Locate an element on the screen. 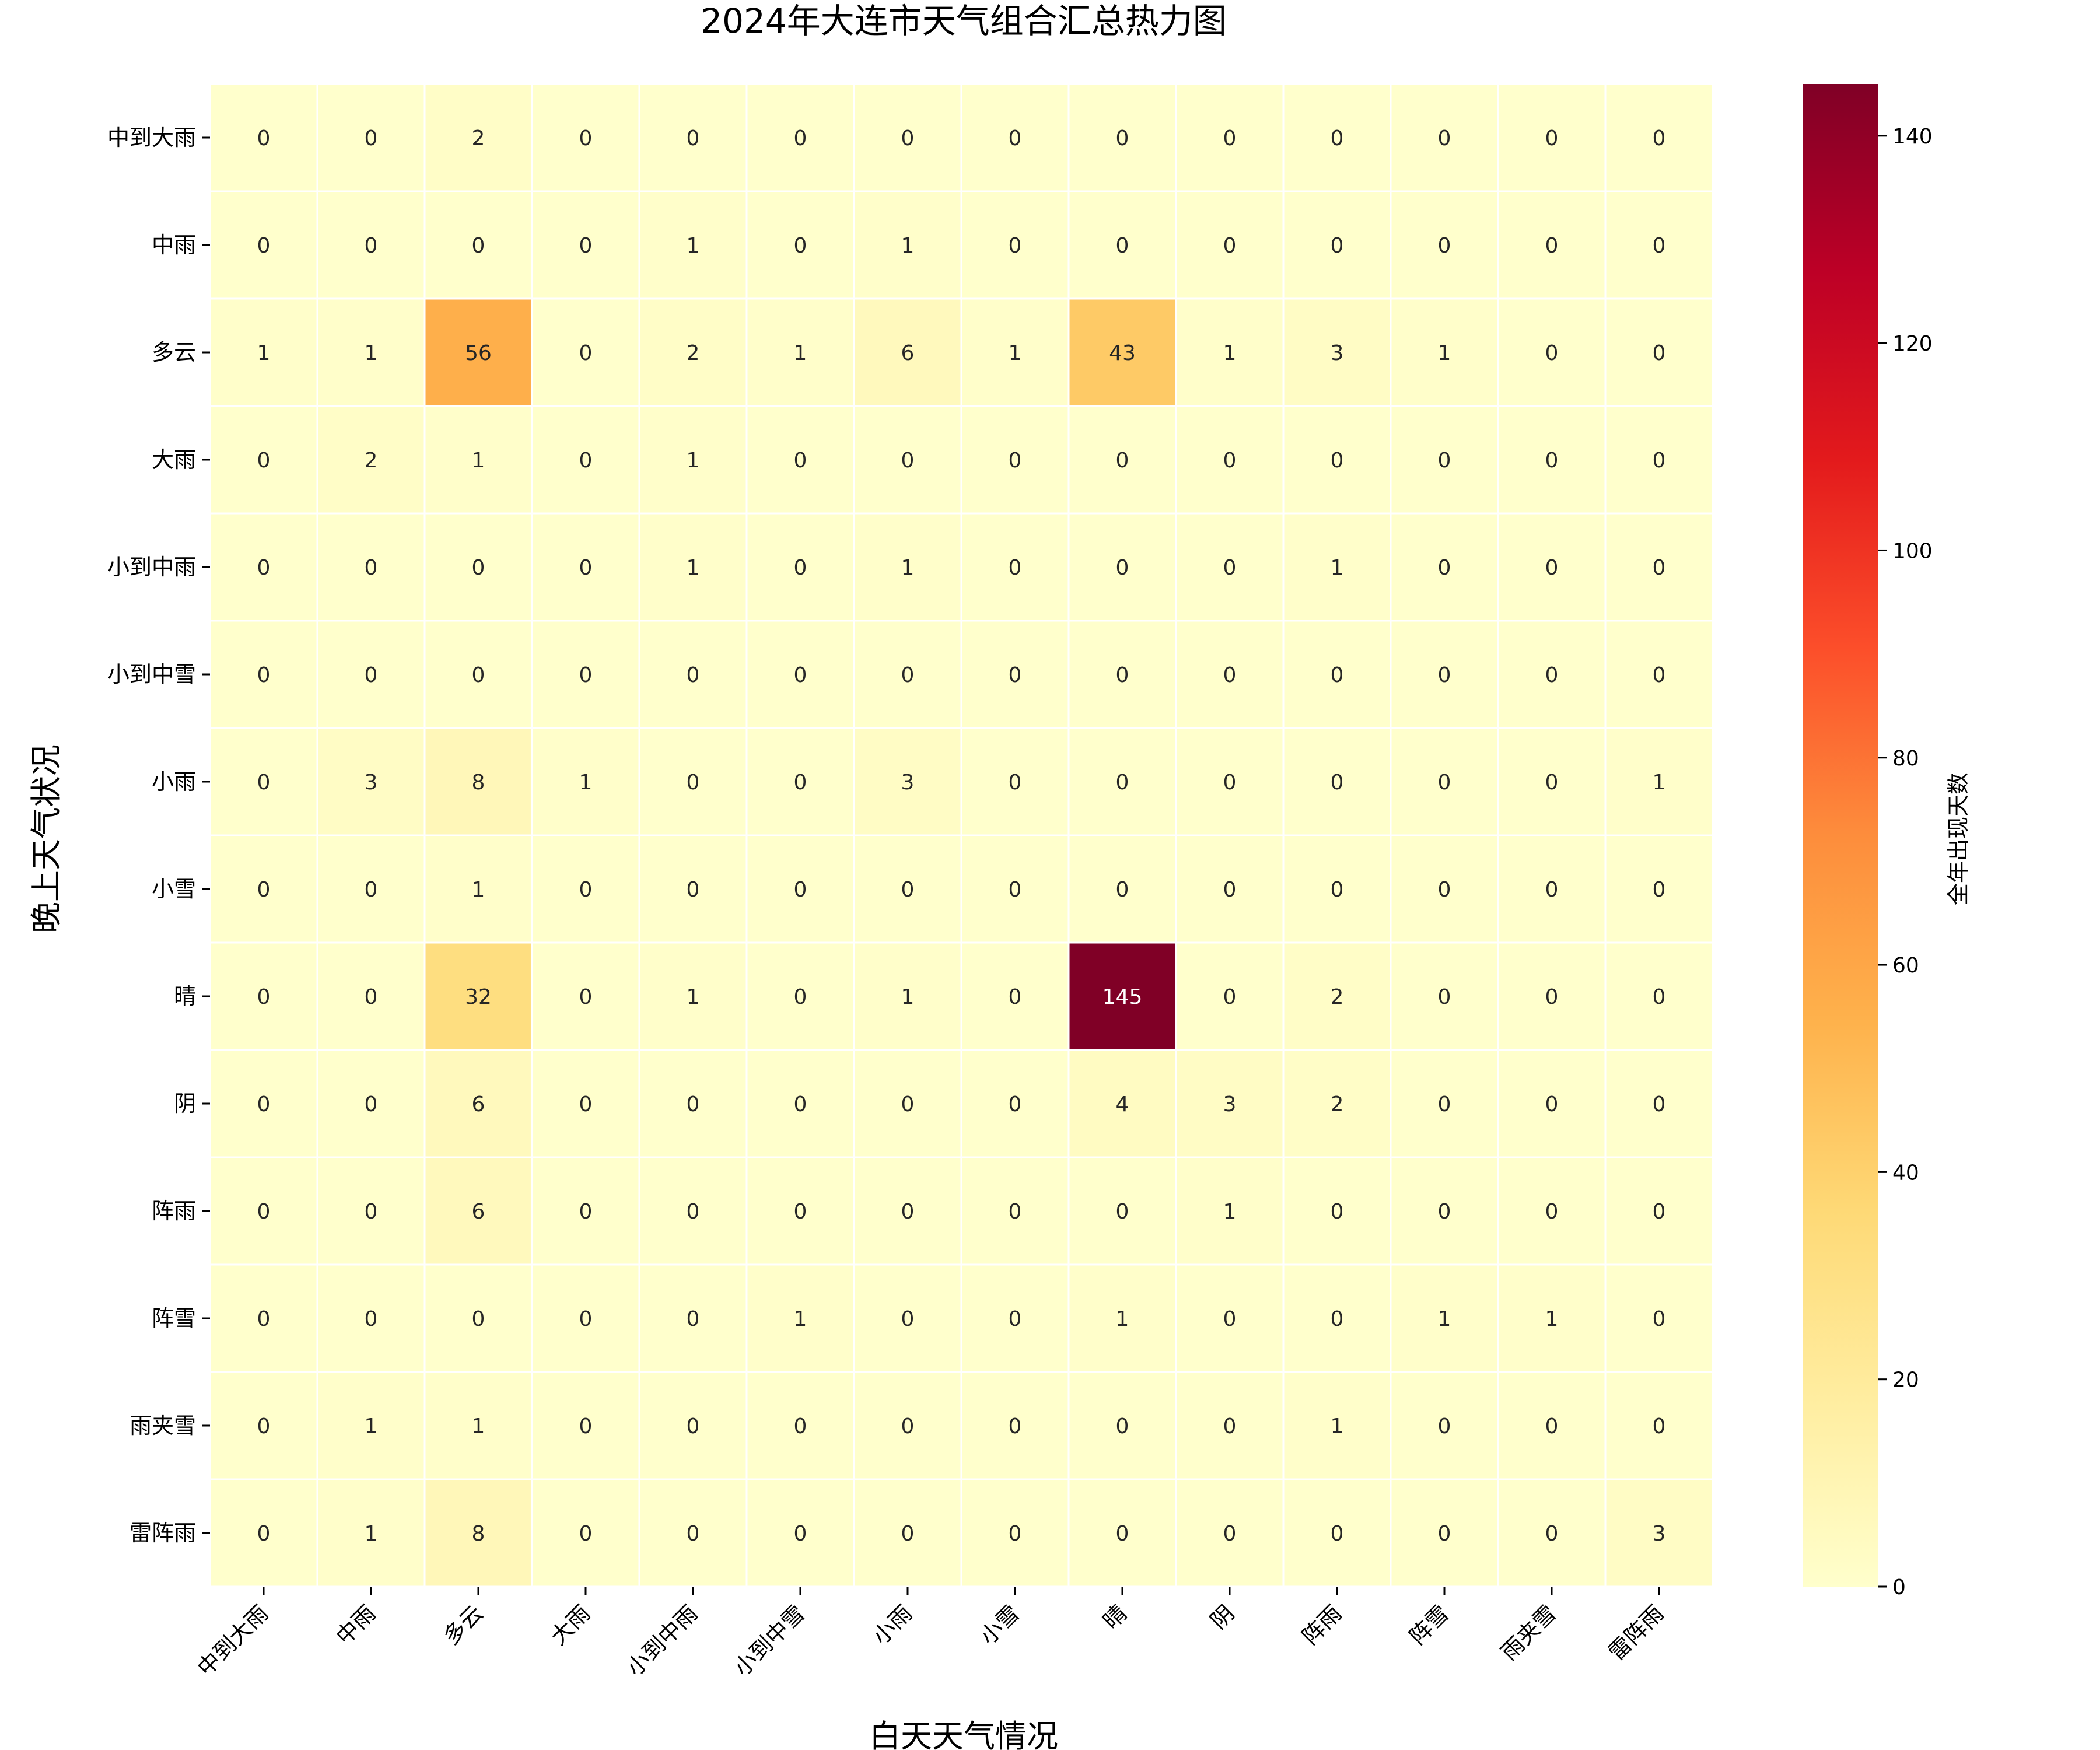 The width and height of the screenshot is (2100, 1750). x-tick-label: 小雨 is located at coordinates (893, 1625).